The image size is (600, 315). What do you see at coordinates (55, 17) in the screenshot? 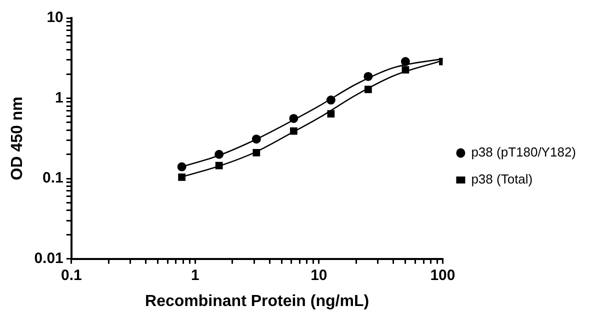
I see `y-tick-label: 10` at bounding box center [55, 17].